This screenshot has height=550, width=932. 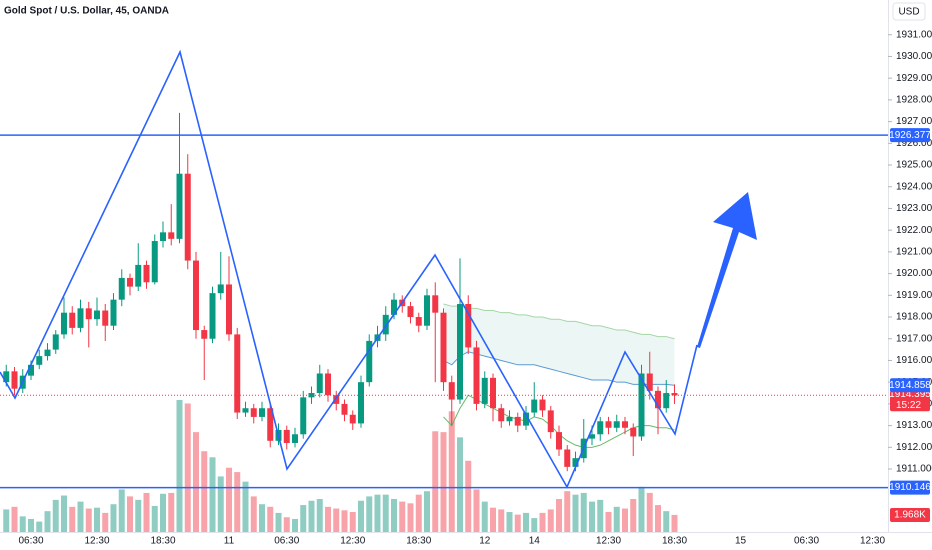 What do you see at coordinates (727, 270) in the screenshot?
I see `forecast-arrow` at bounding box center [727, 270].